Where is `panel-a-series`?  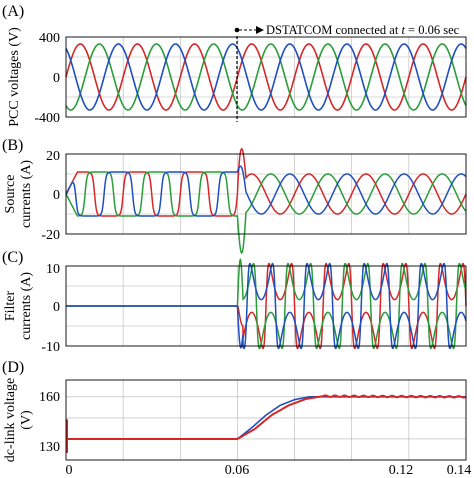
panel-a-series is located at coordinates (266, 77).